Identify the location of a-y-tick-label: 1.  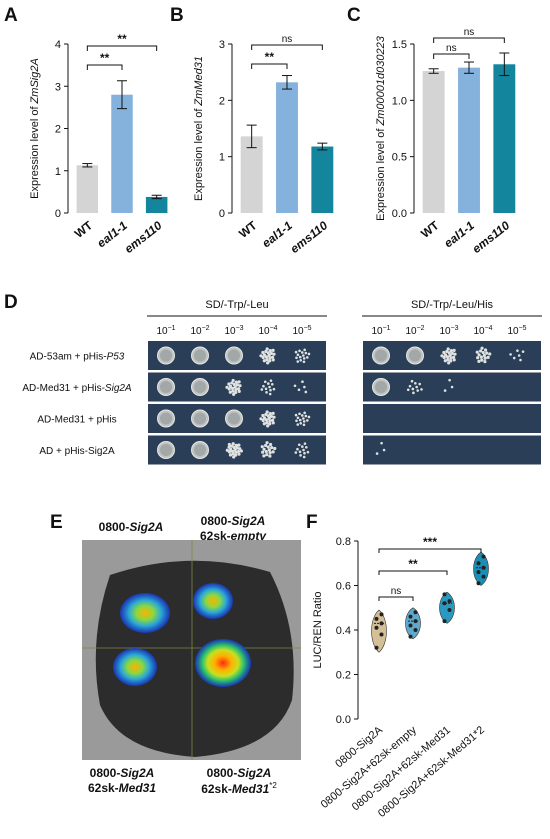
(58, 172).